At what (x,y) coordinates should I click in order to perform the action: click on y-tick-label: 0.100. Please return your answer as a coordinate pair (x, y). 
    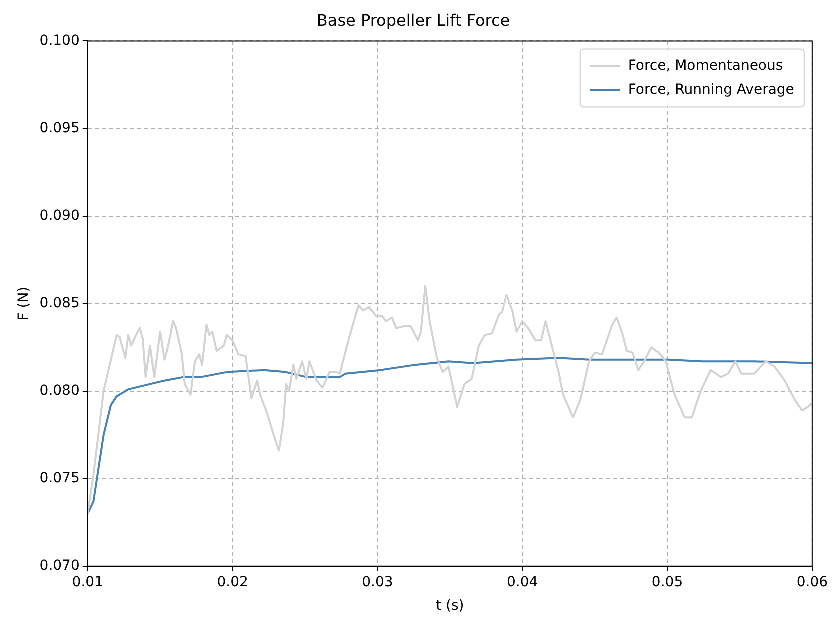
    Looking at the image, I should click on (60, 40).